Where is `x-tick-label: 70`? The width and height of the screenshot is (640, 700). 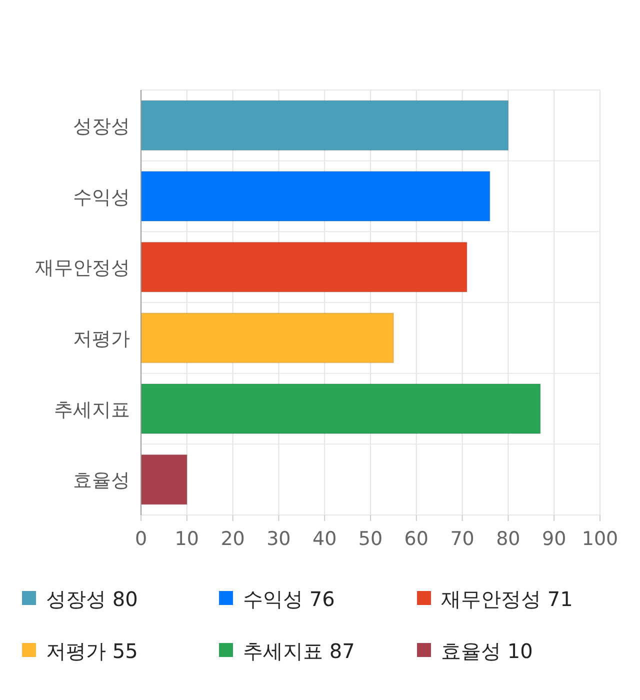
x-tick-label: 70 is located at coordinates (462, 539).